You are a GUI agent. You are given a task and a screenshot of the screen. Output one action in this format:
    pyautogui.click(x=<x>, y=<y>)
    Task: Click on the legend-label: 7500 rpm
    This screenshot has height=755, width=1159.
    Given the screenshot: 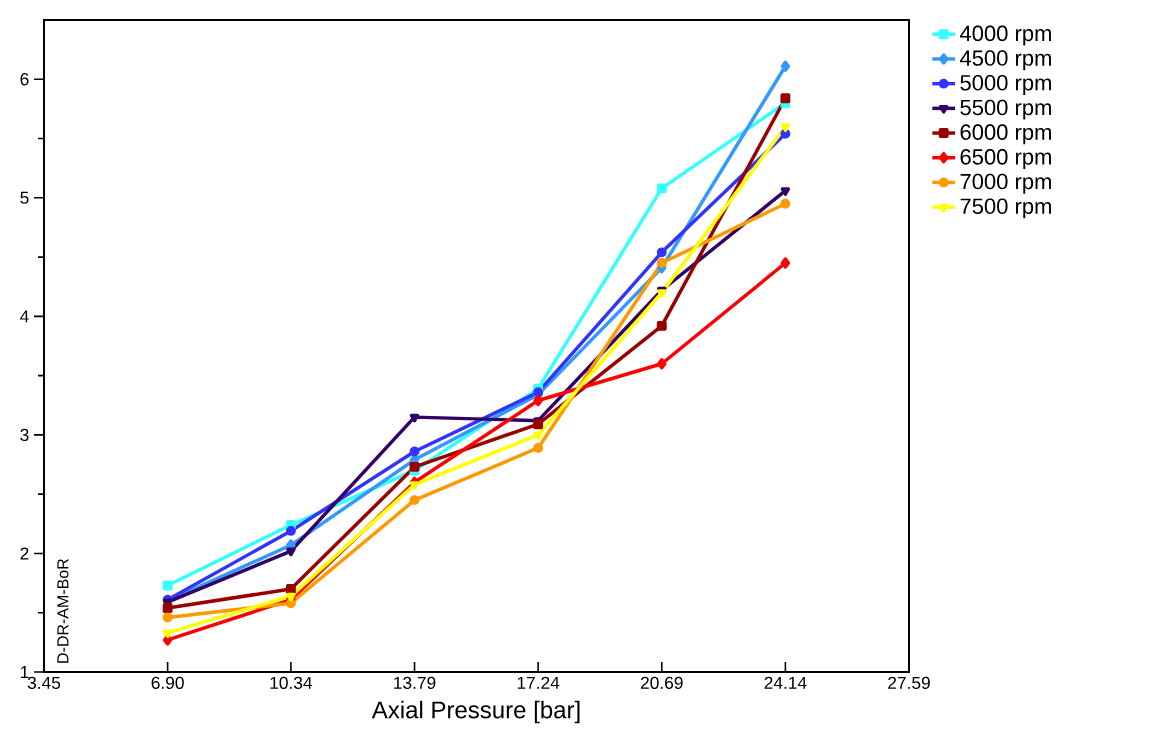 What is the action you would take?
    pyautogui.click(x=1005, y=208)
    